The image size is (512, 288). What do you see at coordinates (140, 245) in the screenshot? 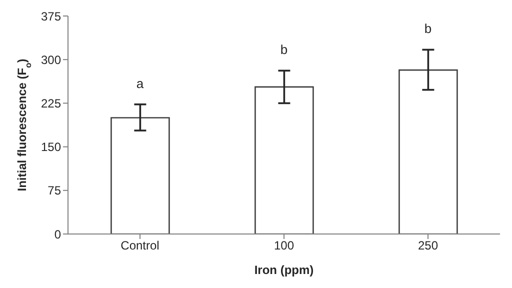
I see `x-tick-label: Control` at bounding box center [140, 245].